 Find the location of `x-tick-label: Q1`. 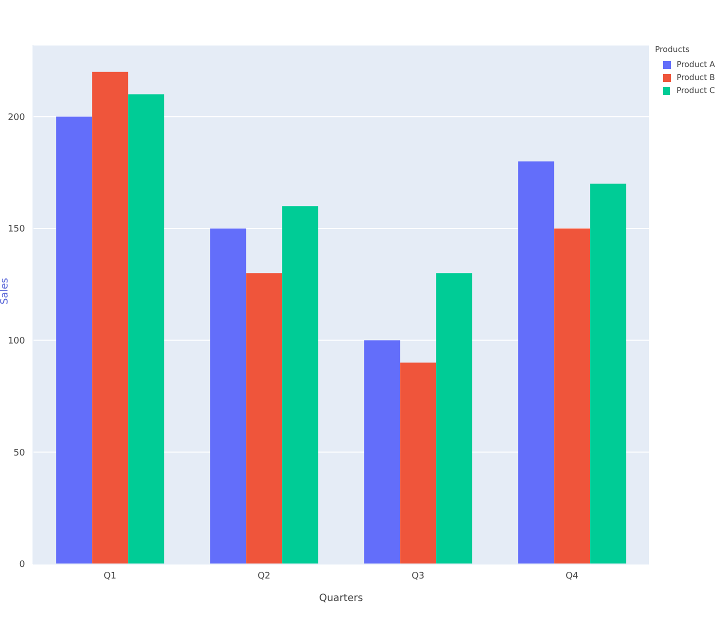

x-tick-label: Q1 is located at coordinates (110, 576).